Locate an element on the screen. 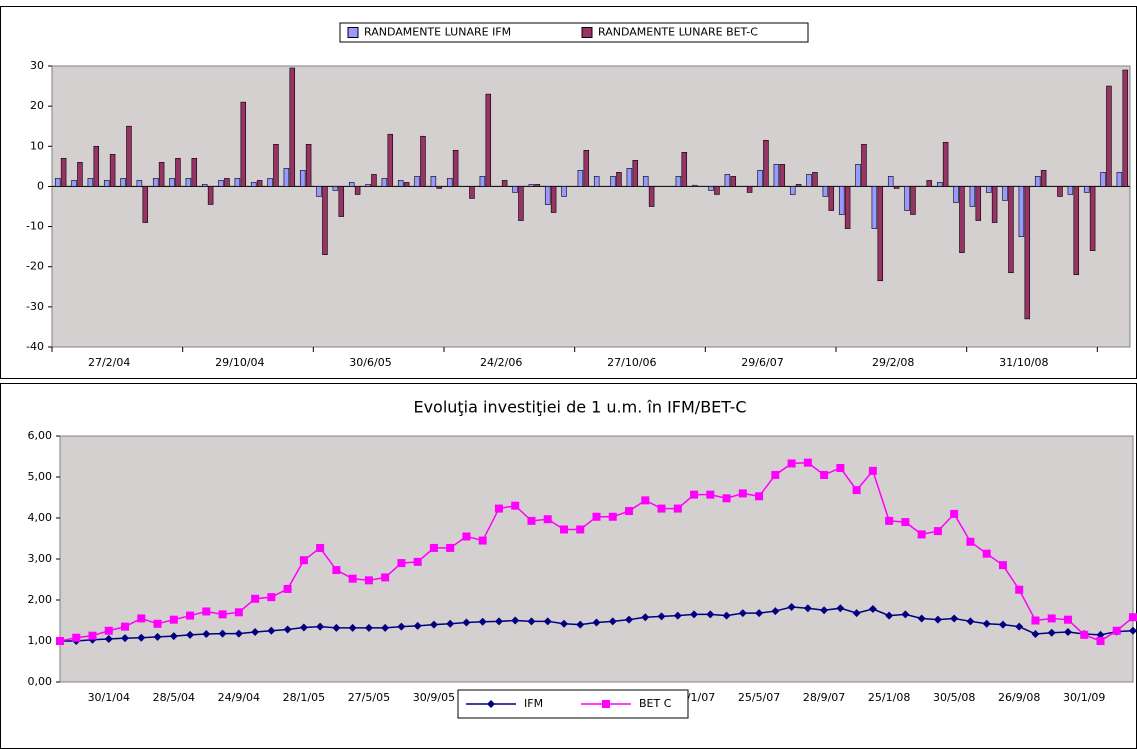  legend-label: BET C is located at coordinates (655, 703).